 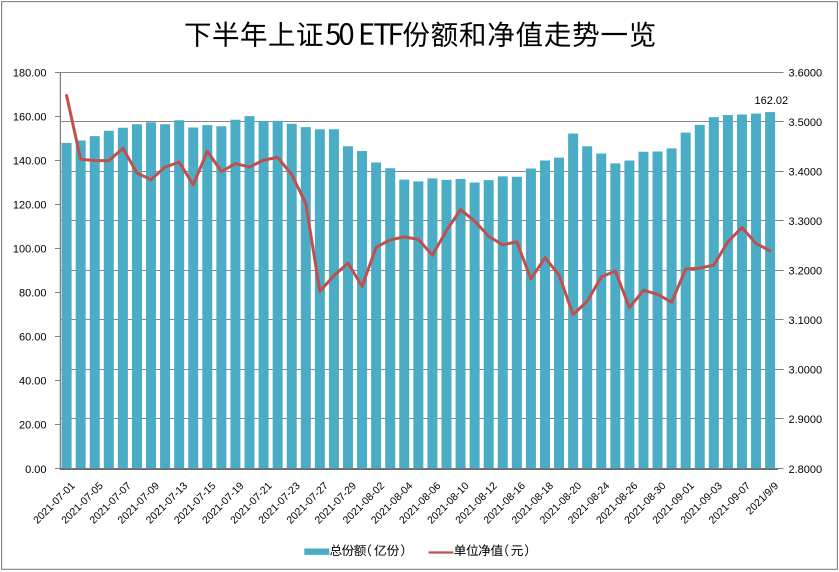 What do you see at coordinates (33, 426) in the screenshot?
I see `svg-text: 20.00` at bounding box center [33, 426].